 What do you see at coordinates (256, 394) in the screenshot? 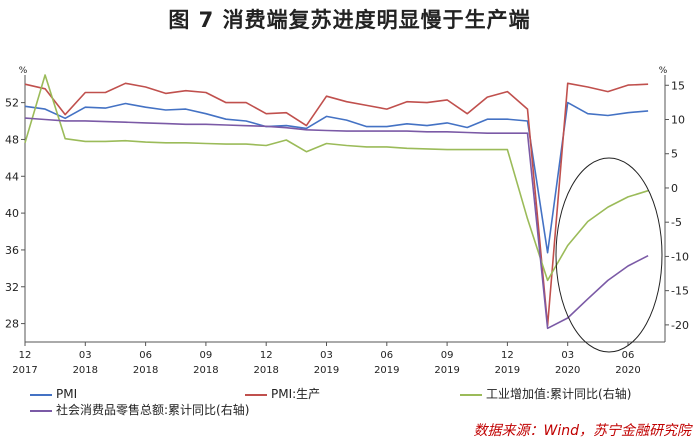
I see `legend-swatch-pmi-production` at bounding box center [256, 394].